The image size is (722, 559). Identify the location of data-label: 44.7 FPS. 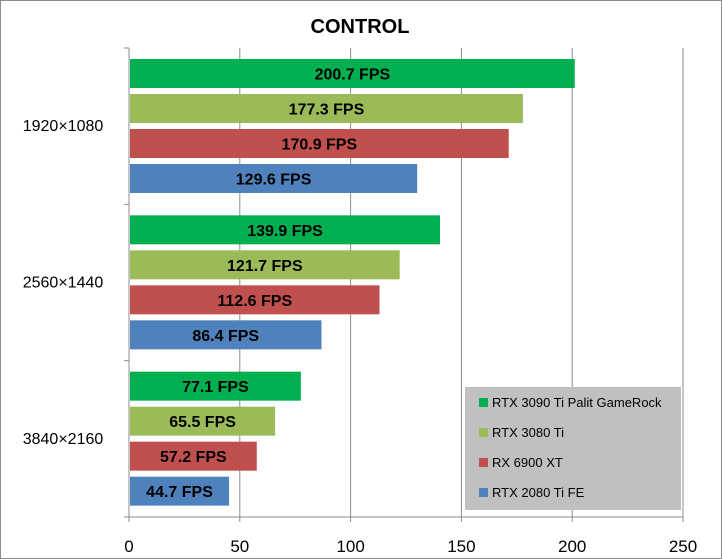
(179, 492).